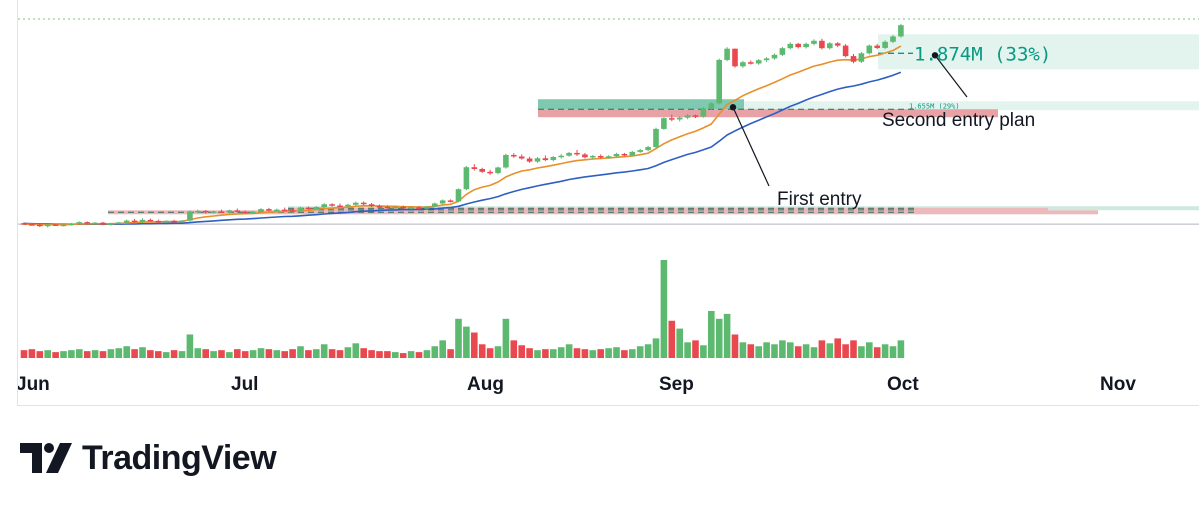 The height and width of the screenshot is (509, 1199). I want to click on first-entry-target-zone, so click(641, 104).